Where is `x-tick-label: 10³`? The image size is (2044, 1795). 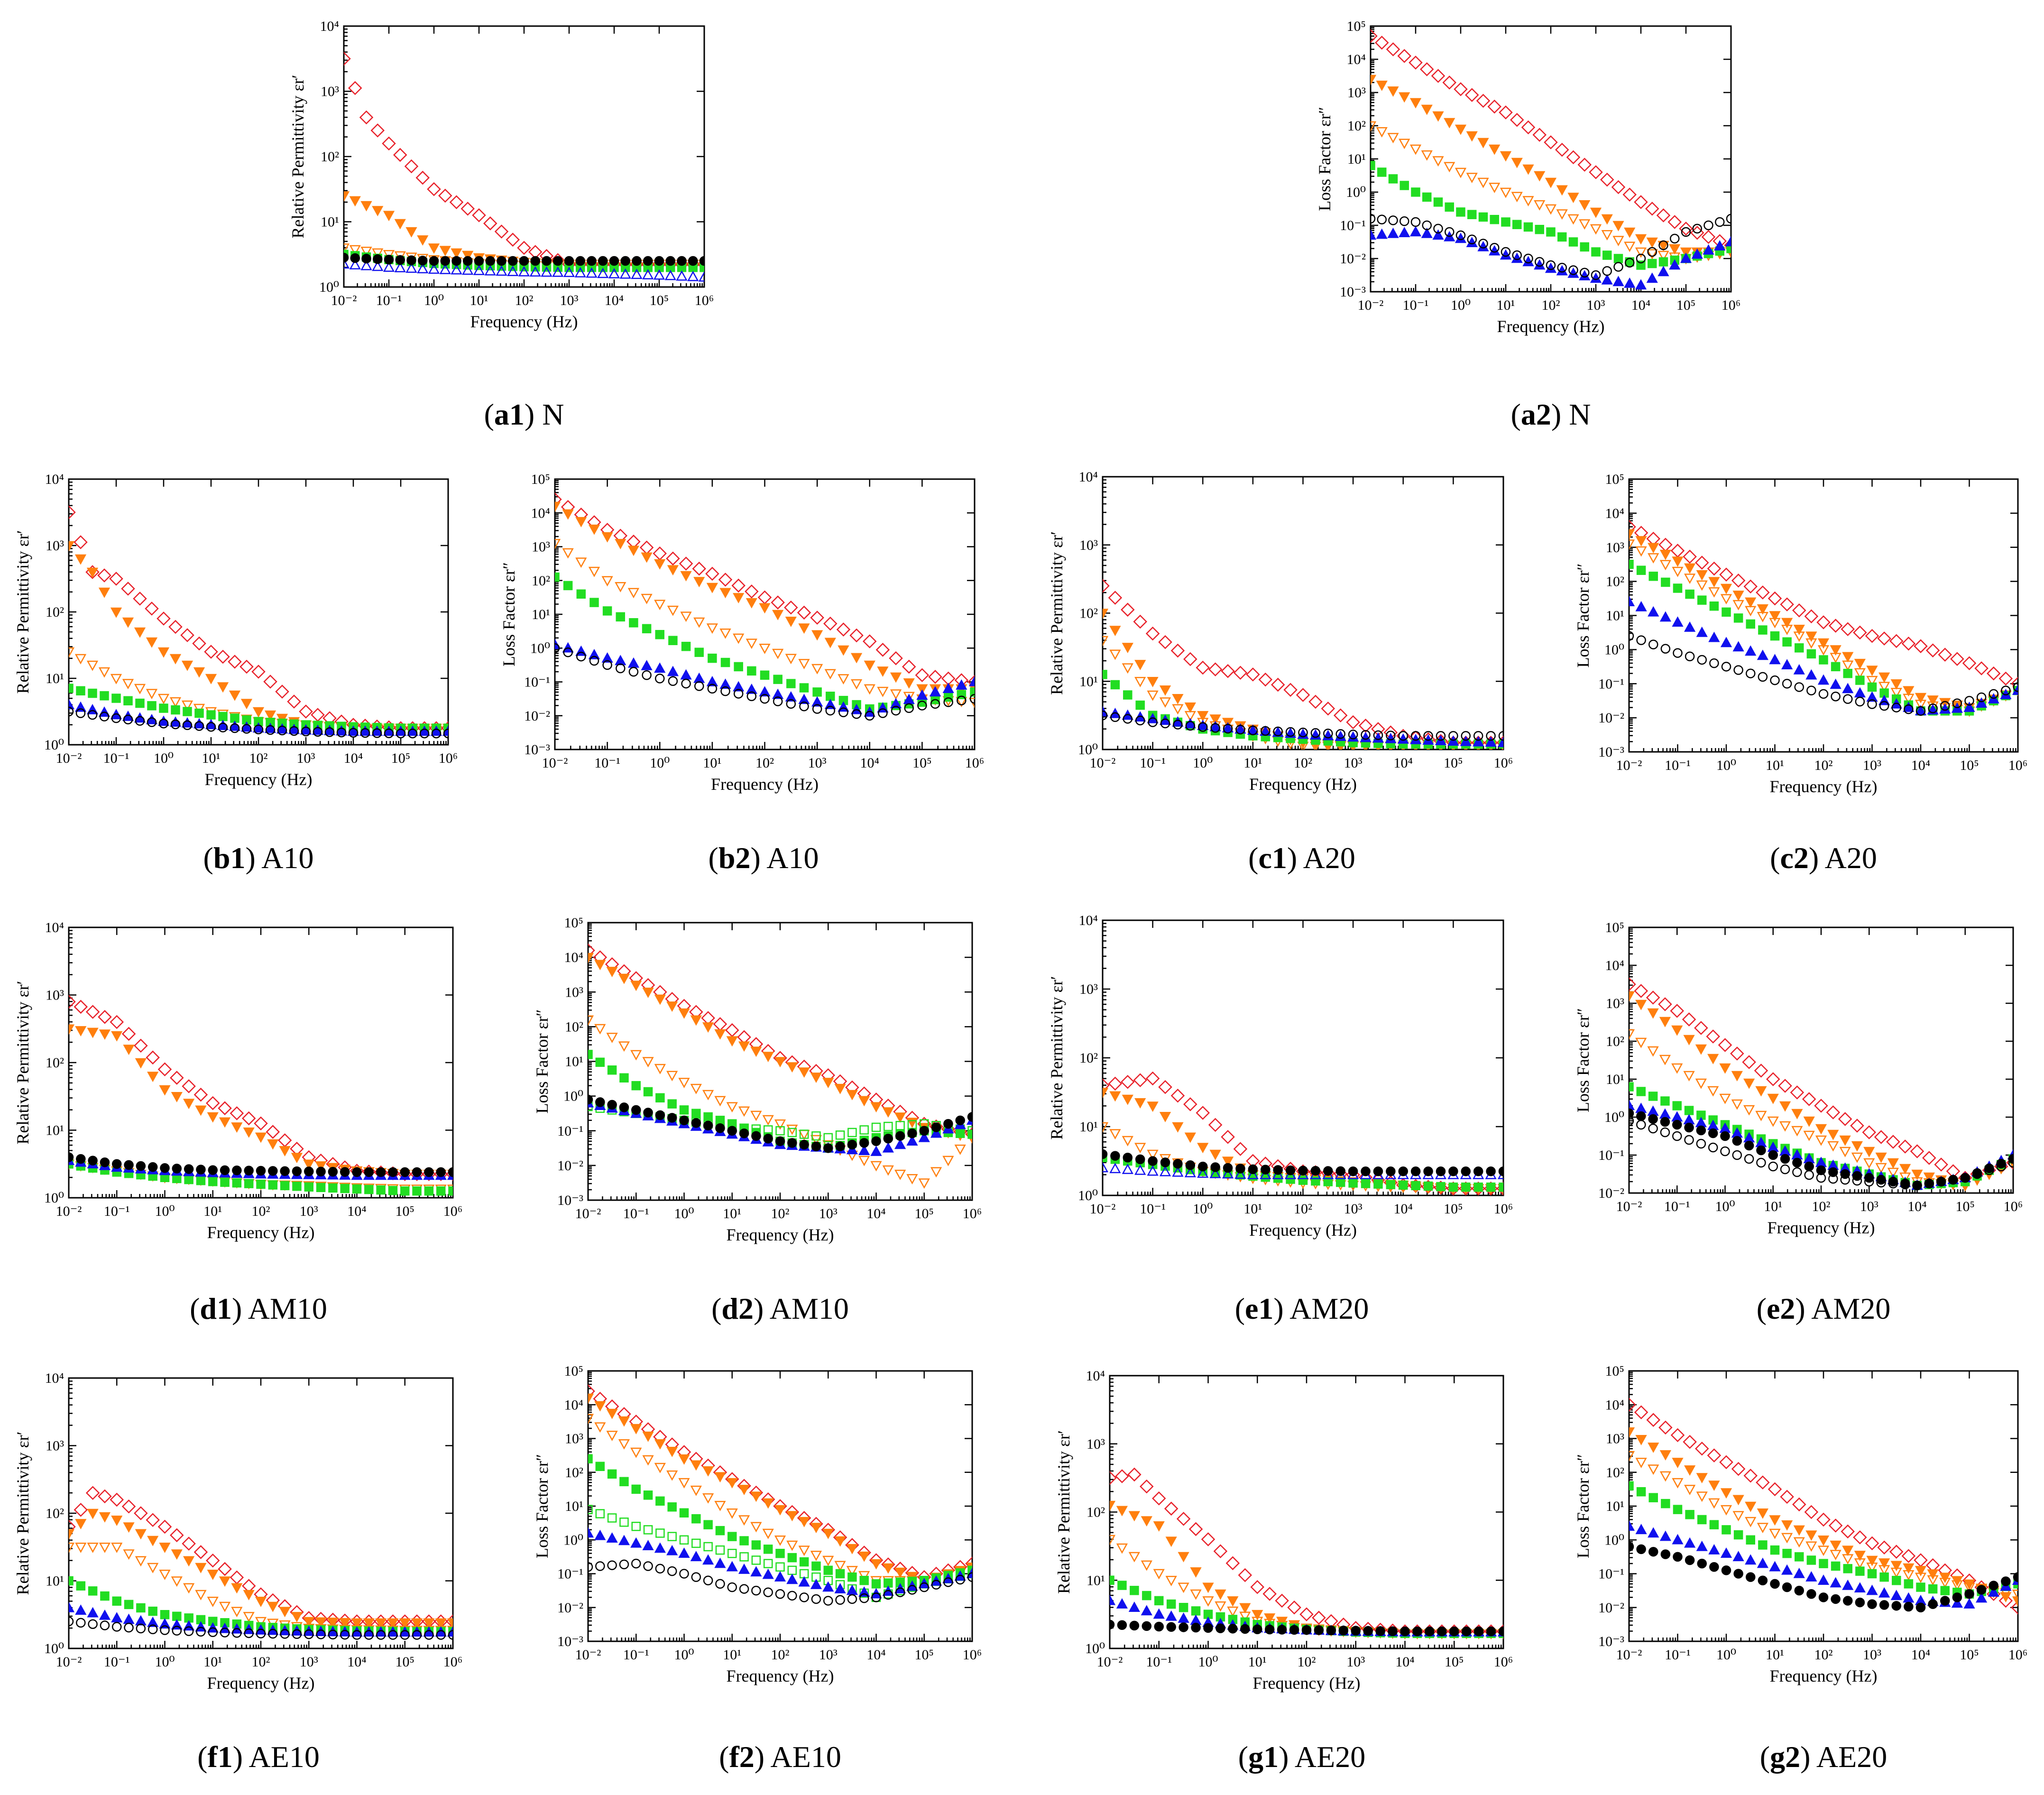
x-tick-label: 10³ is located at coordinates (1872, 765).